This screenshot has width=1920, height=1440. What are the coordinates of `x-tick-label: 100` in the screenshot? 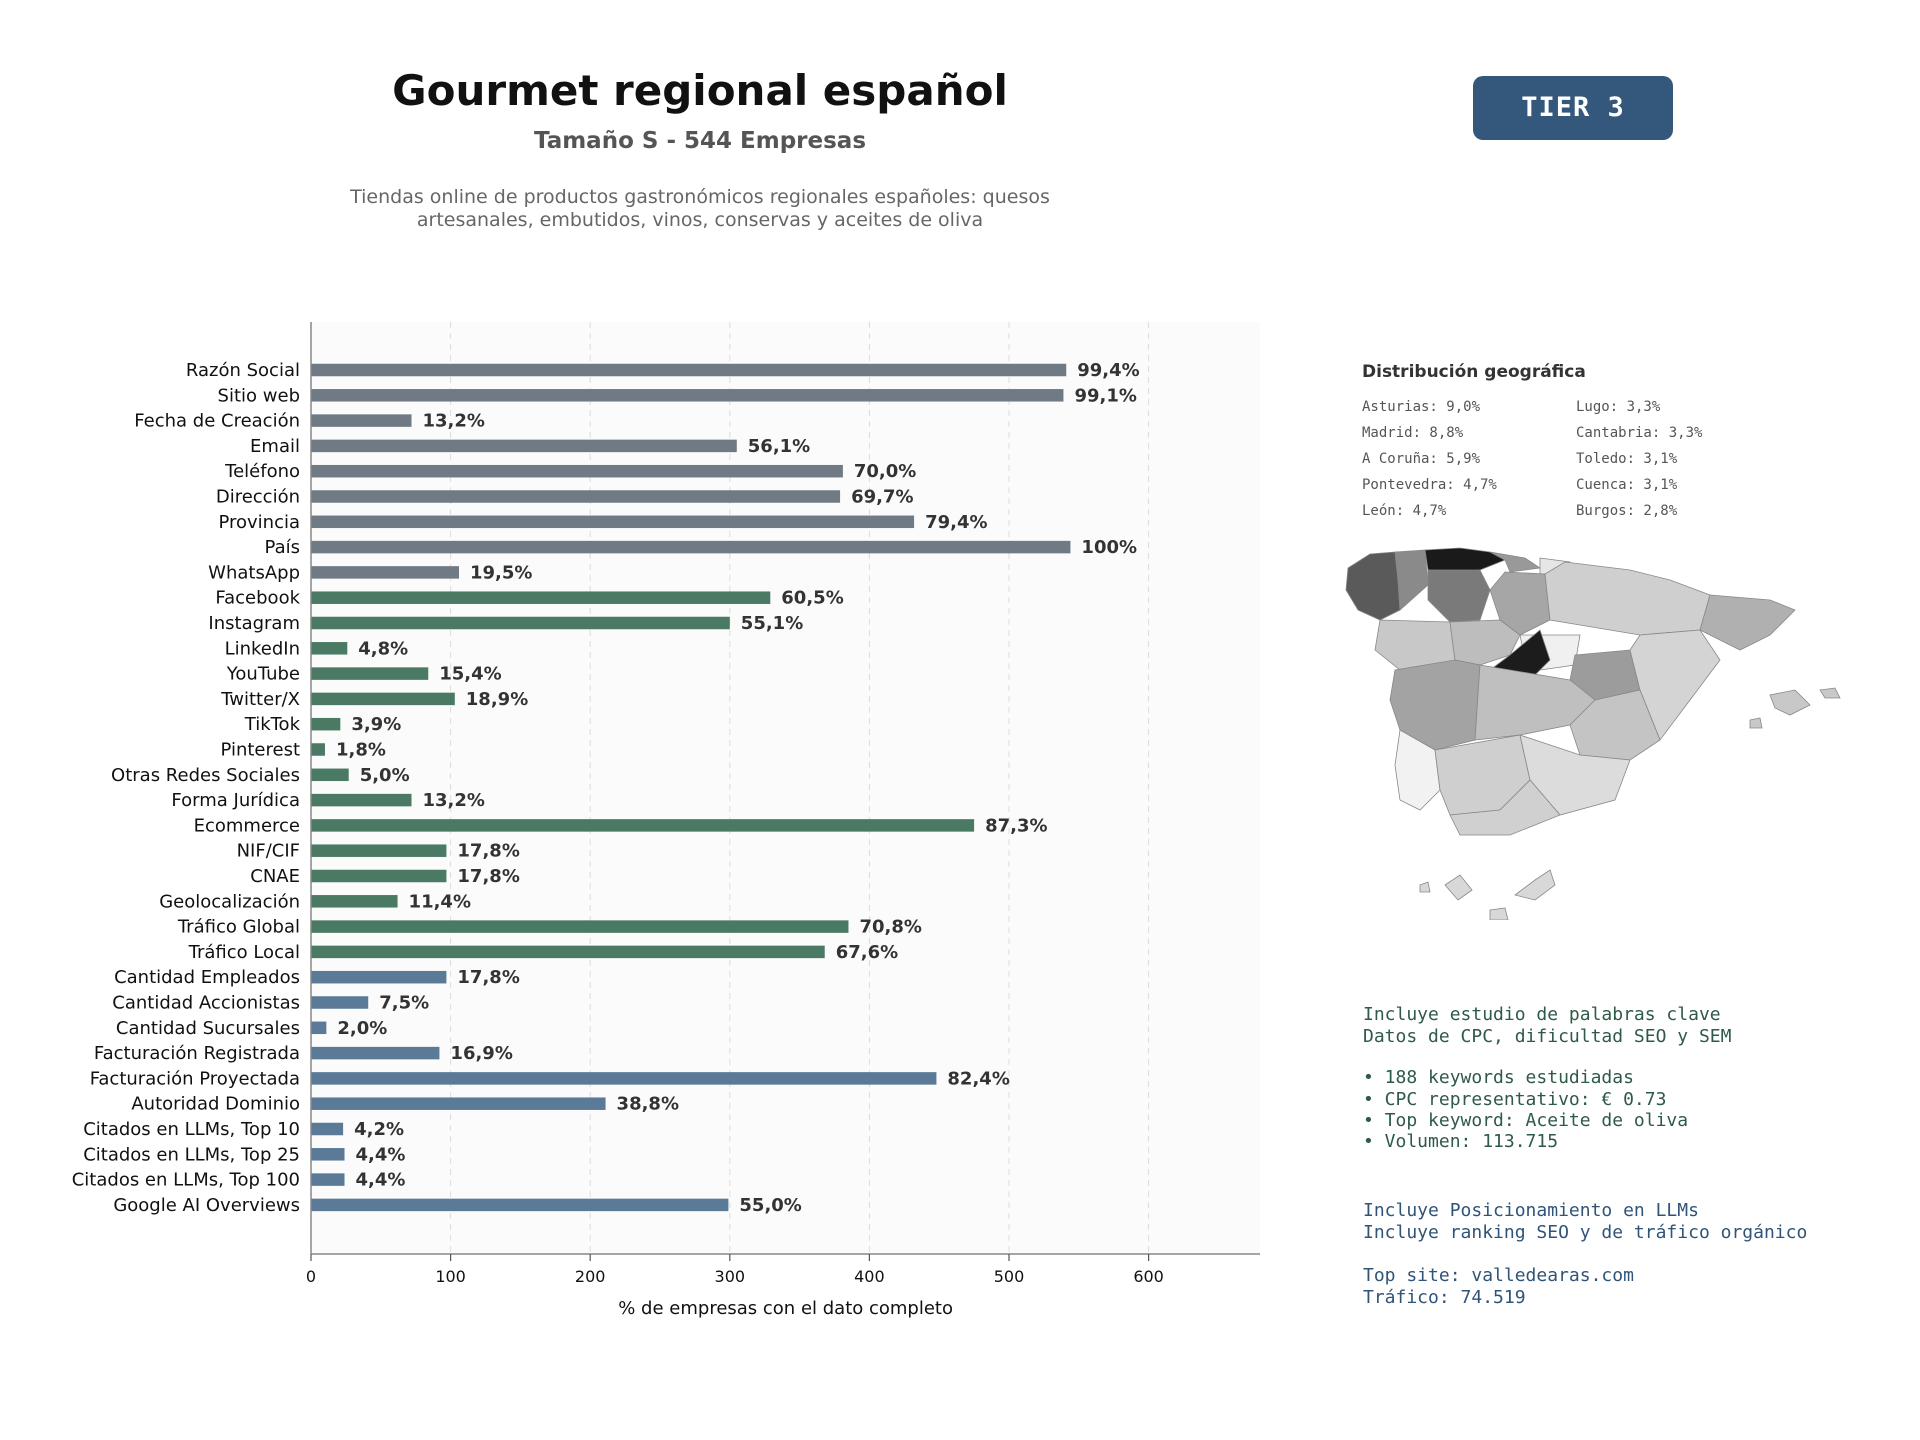 It's located at (450, 1276).